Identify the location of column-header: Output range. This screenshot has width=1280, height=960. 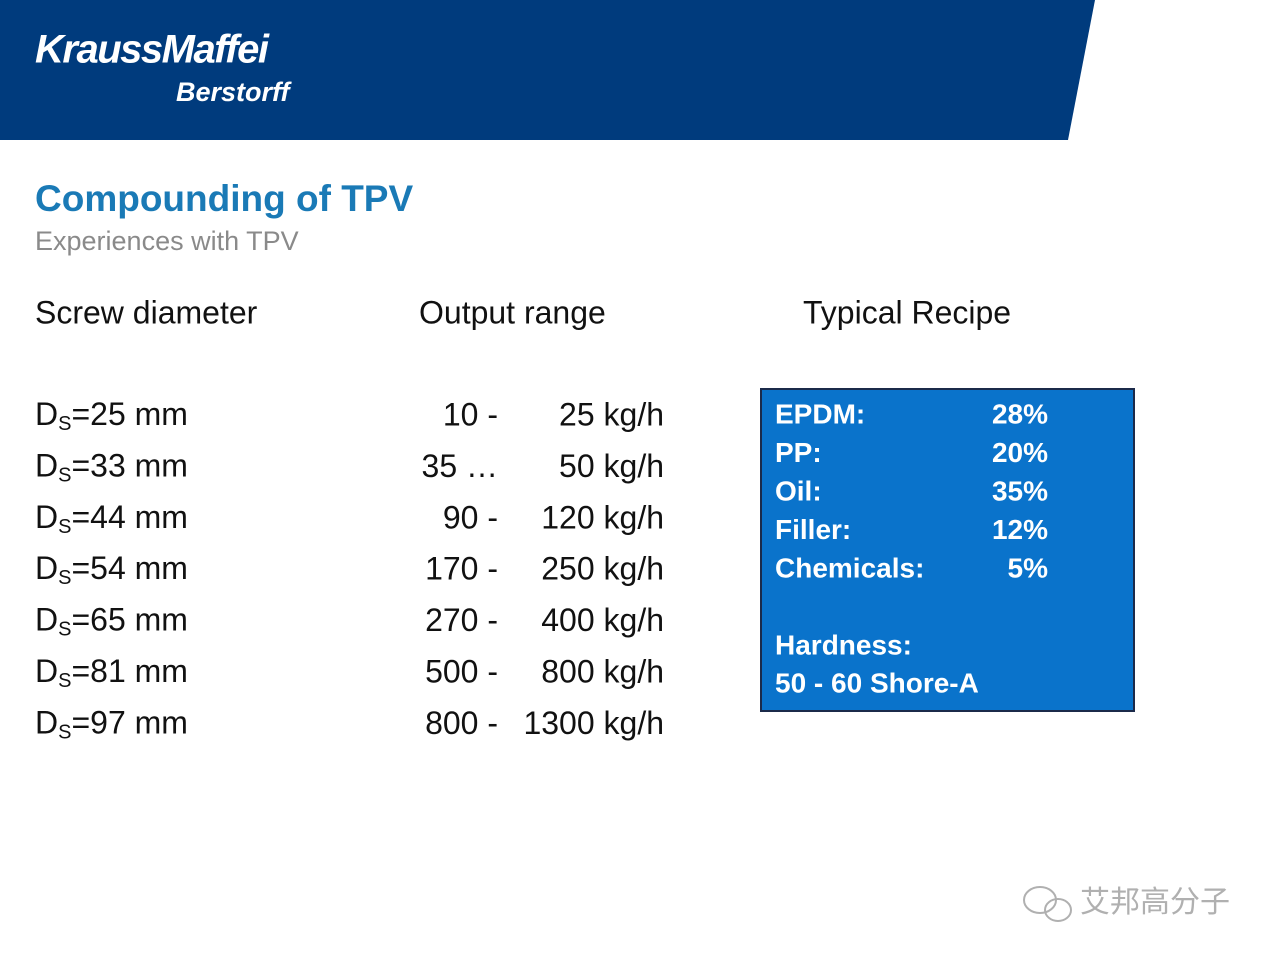
(512, 312).